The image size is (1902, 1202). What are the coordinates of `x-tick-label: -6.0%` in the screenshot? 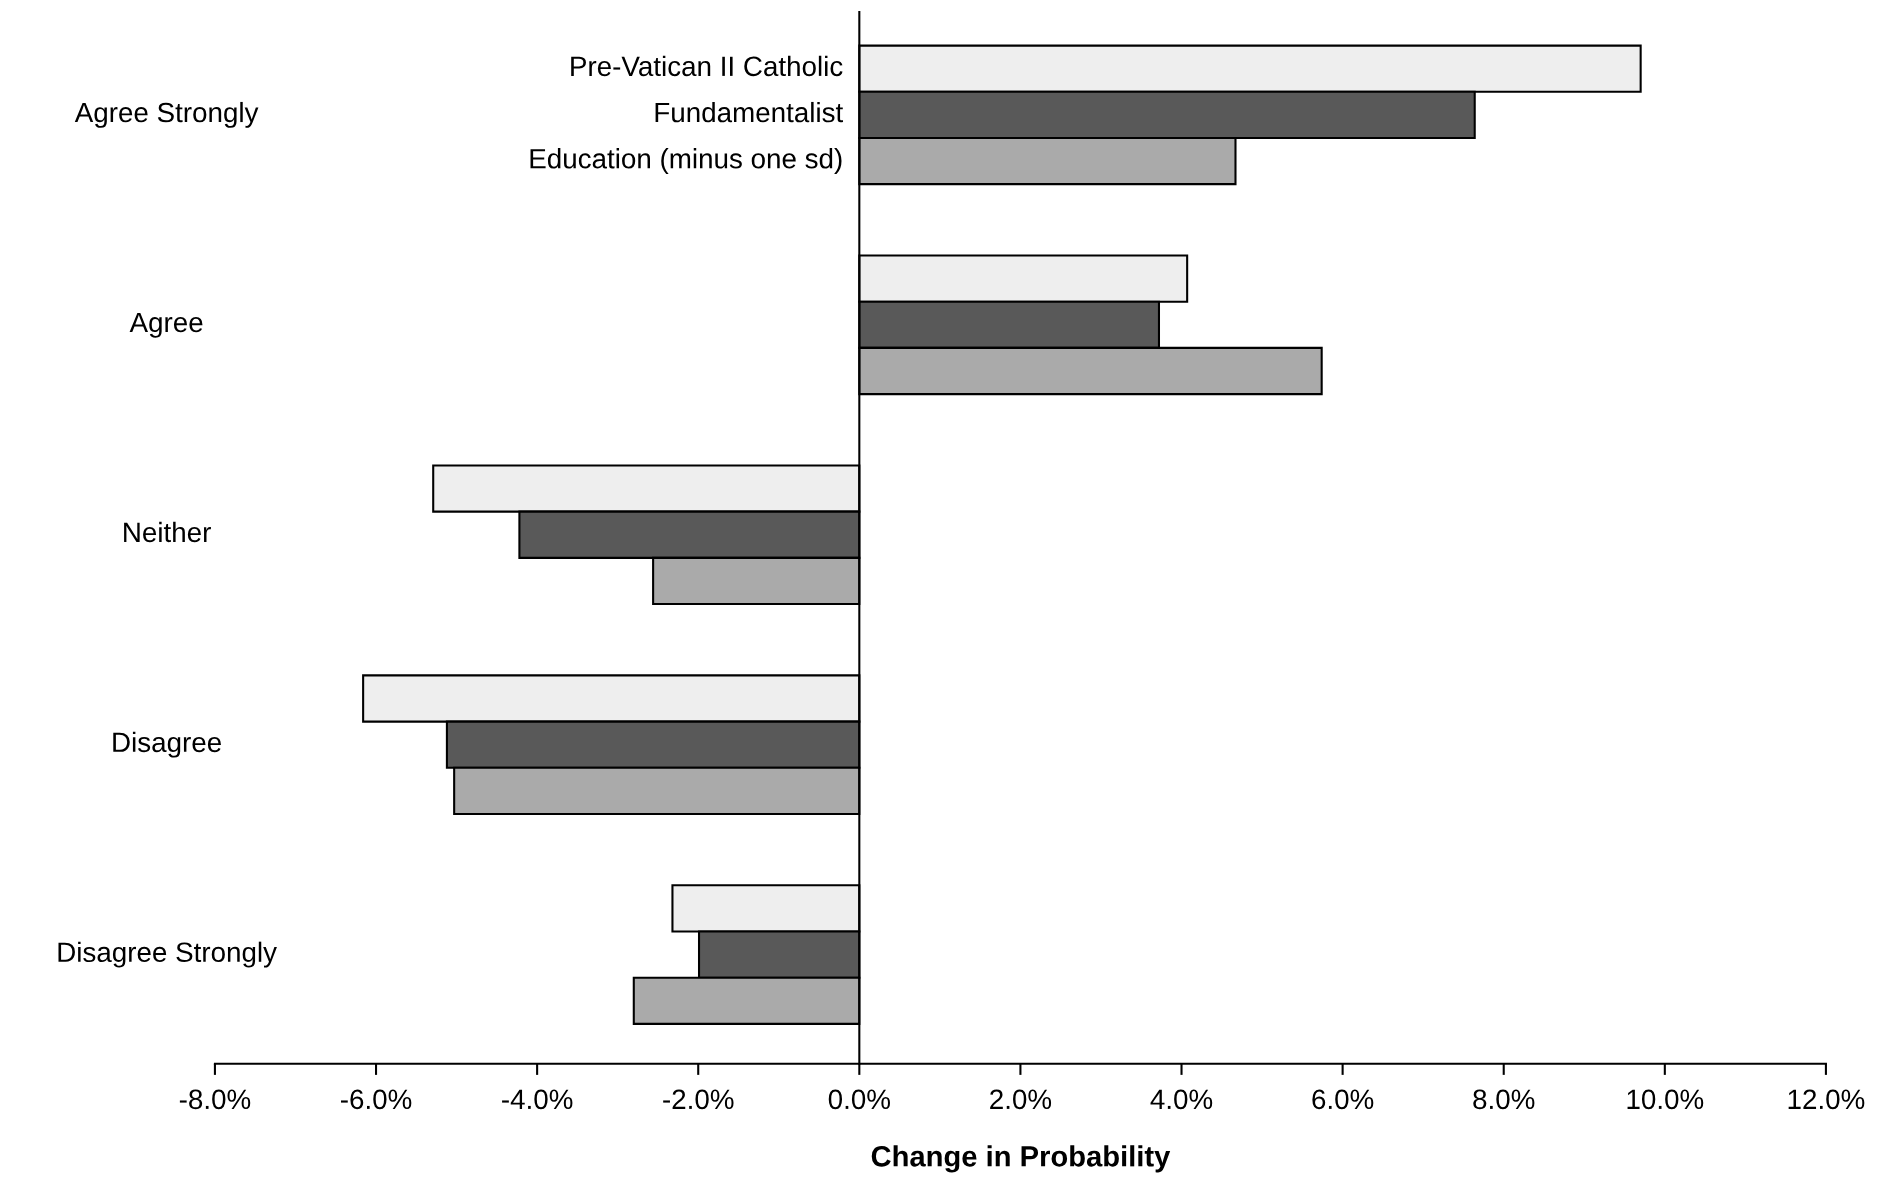 It's located at (376, 1099).